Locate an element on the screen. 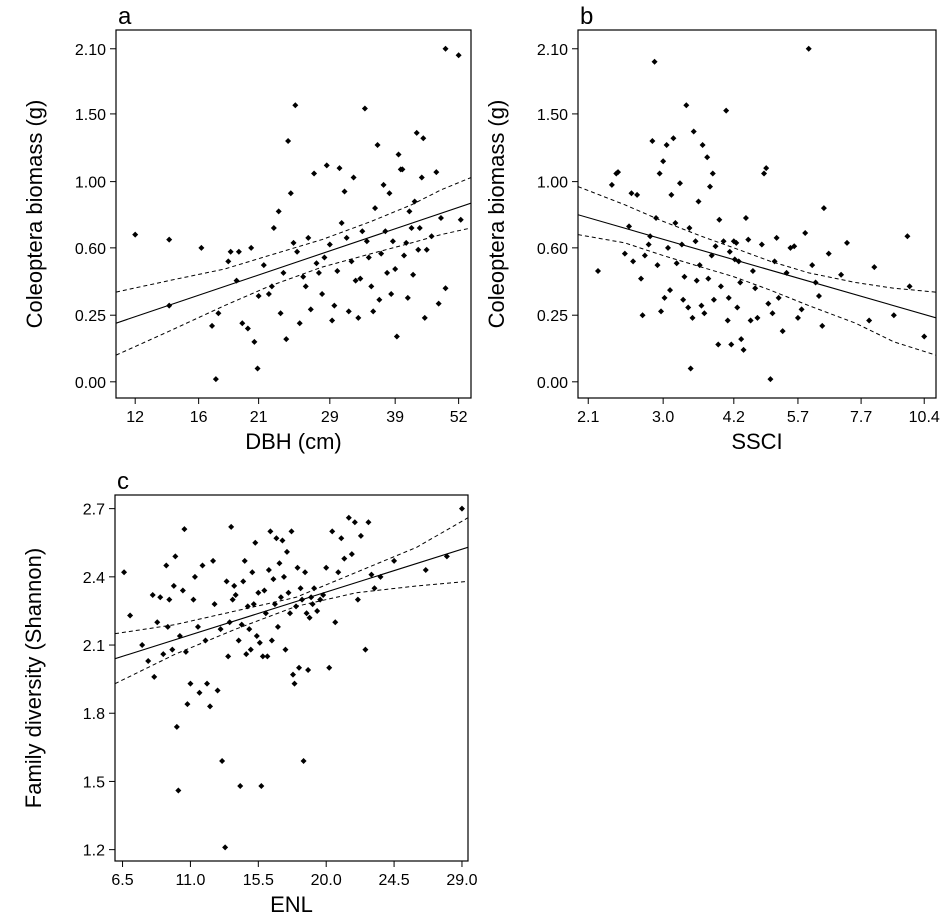  ci-upper-line is located at coordinates (293, 235).